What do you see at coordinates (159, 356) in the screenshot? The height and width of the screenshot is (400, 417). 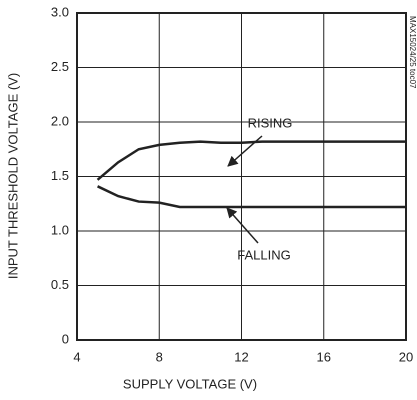 I see `x-tick-label: 8` at bounding box center [159, 356].